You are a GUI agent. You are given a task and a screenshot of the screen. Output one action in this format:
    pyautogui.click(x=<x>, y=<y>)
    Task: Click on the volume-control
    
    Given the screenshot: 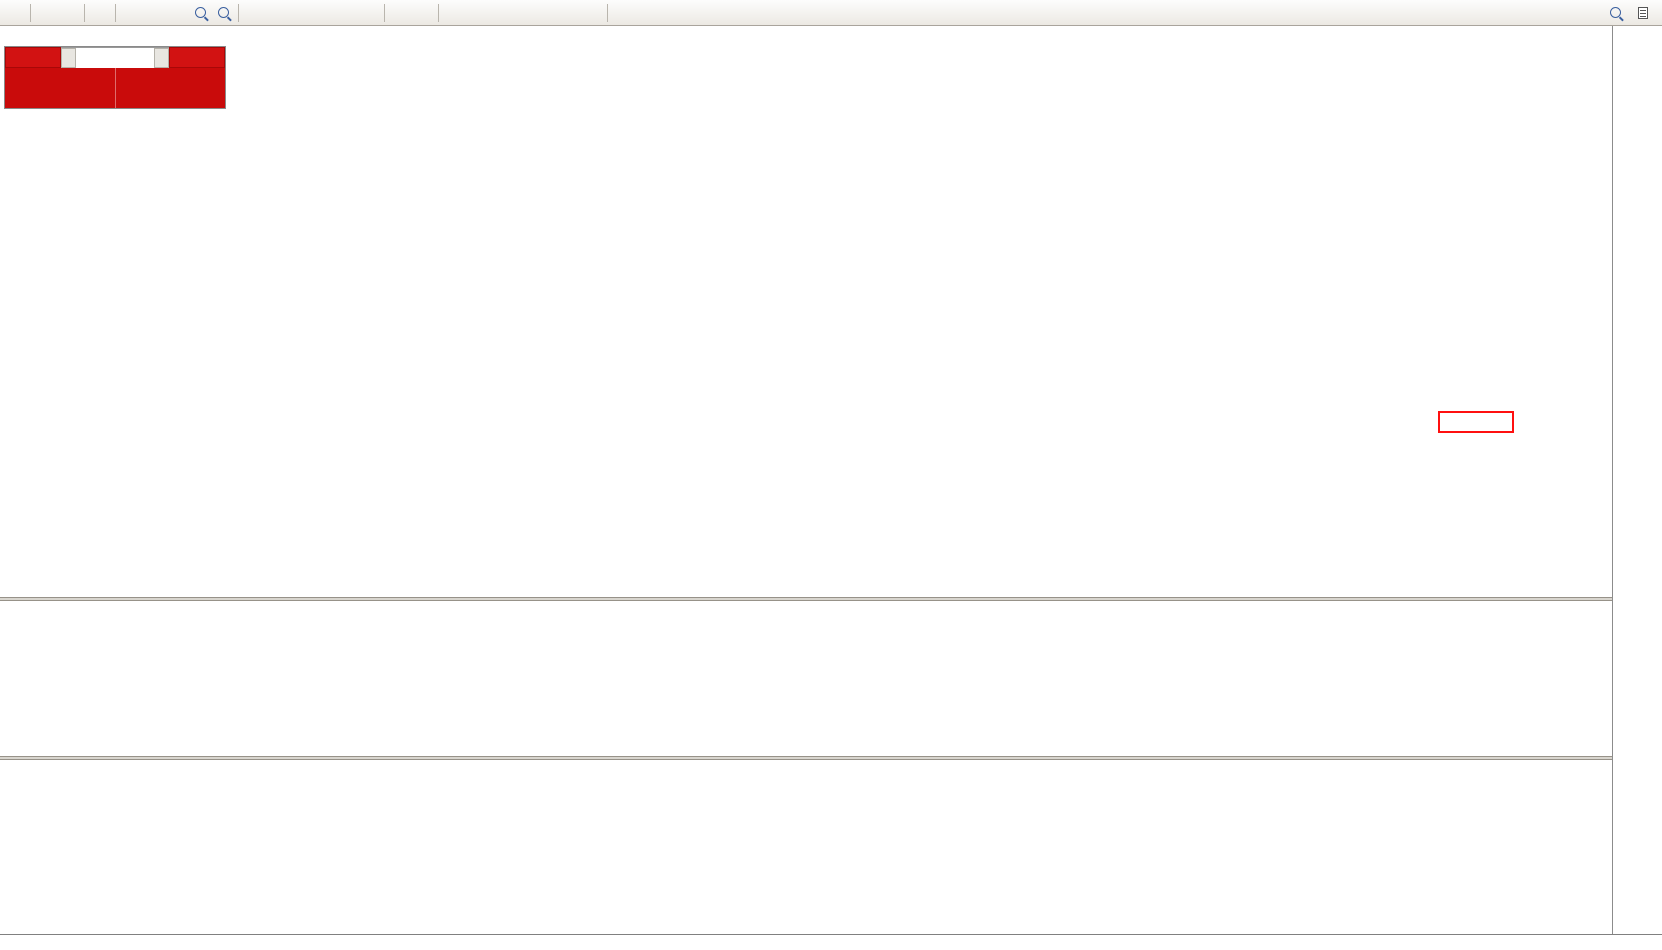 What is the action you would take?
    pyautogui.click(x=115, y=57)
    